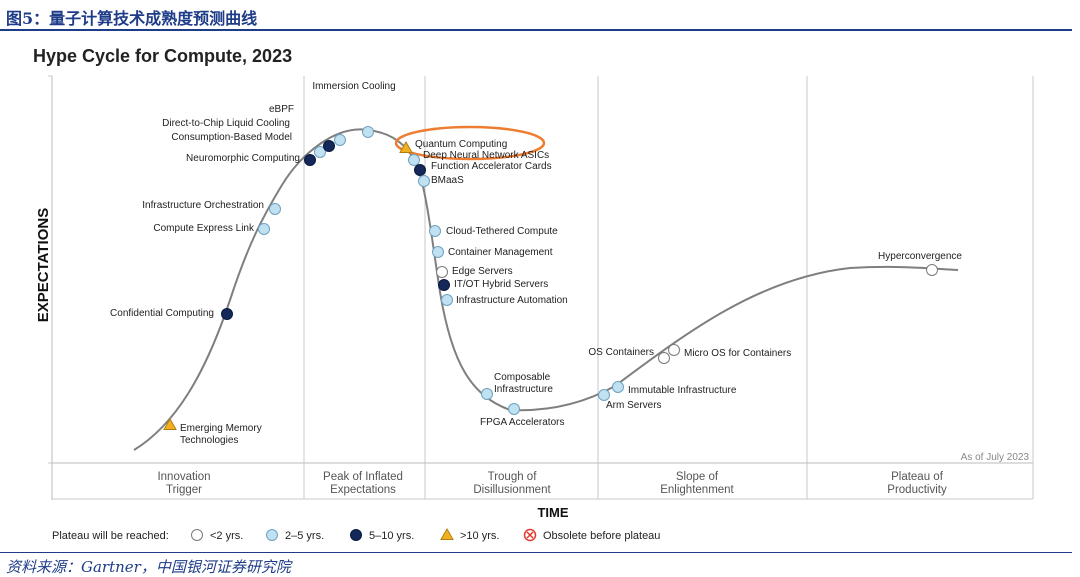 This screenshot has width=1080, height=577. What do you see at coordinates (461, 144) in the screenshot?
I see `point-label-quantum-computing: Quantum Computing` at bounding box center [461, 144].